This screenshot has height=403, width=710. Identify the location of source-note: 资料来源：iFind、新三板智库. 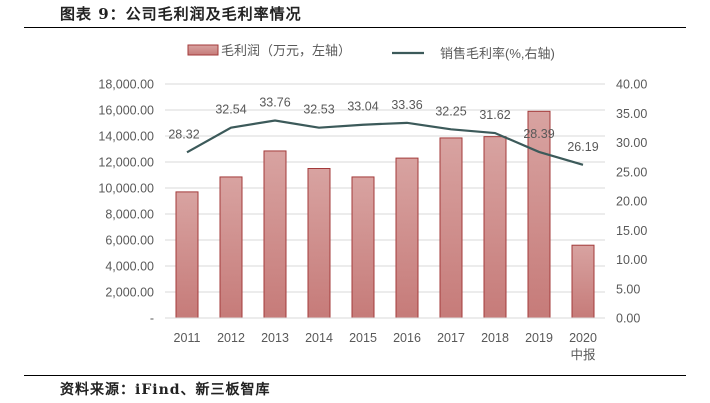
(165, 390).